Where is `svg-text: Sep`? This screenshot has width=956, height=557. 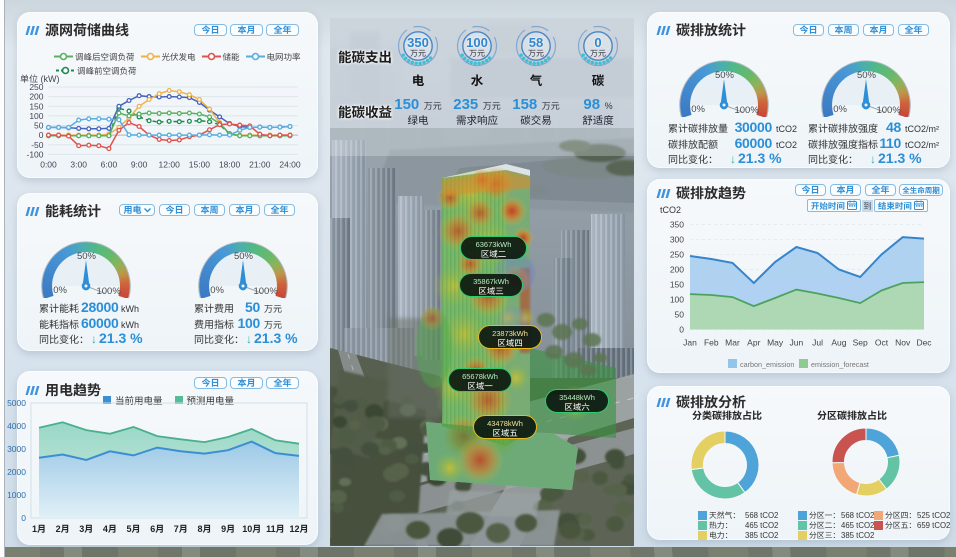 svg-text: Sep is located at coordinates (860, 343).